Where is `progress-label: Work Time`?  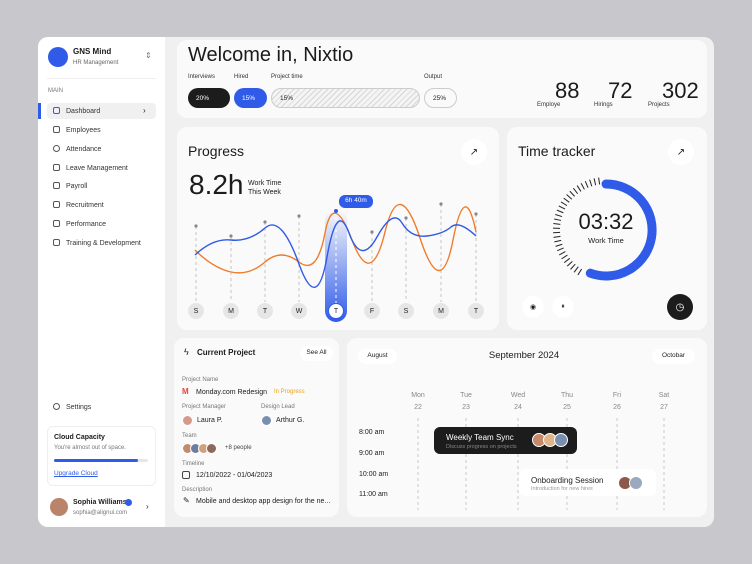 progress-label: Work Time is located at coordinates (265, 183).